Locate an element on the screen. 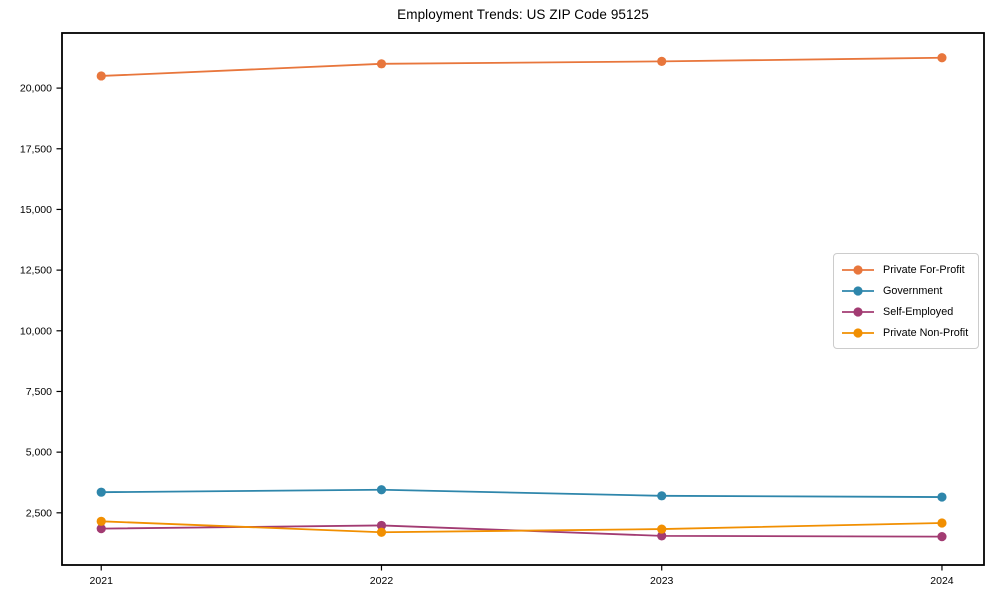 This screenshot has height=600, width=1000. legend-item-private-non-profit: Private Non-Profit is located at coordinates (906, 332).